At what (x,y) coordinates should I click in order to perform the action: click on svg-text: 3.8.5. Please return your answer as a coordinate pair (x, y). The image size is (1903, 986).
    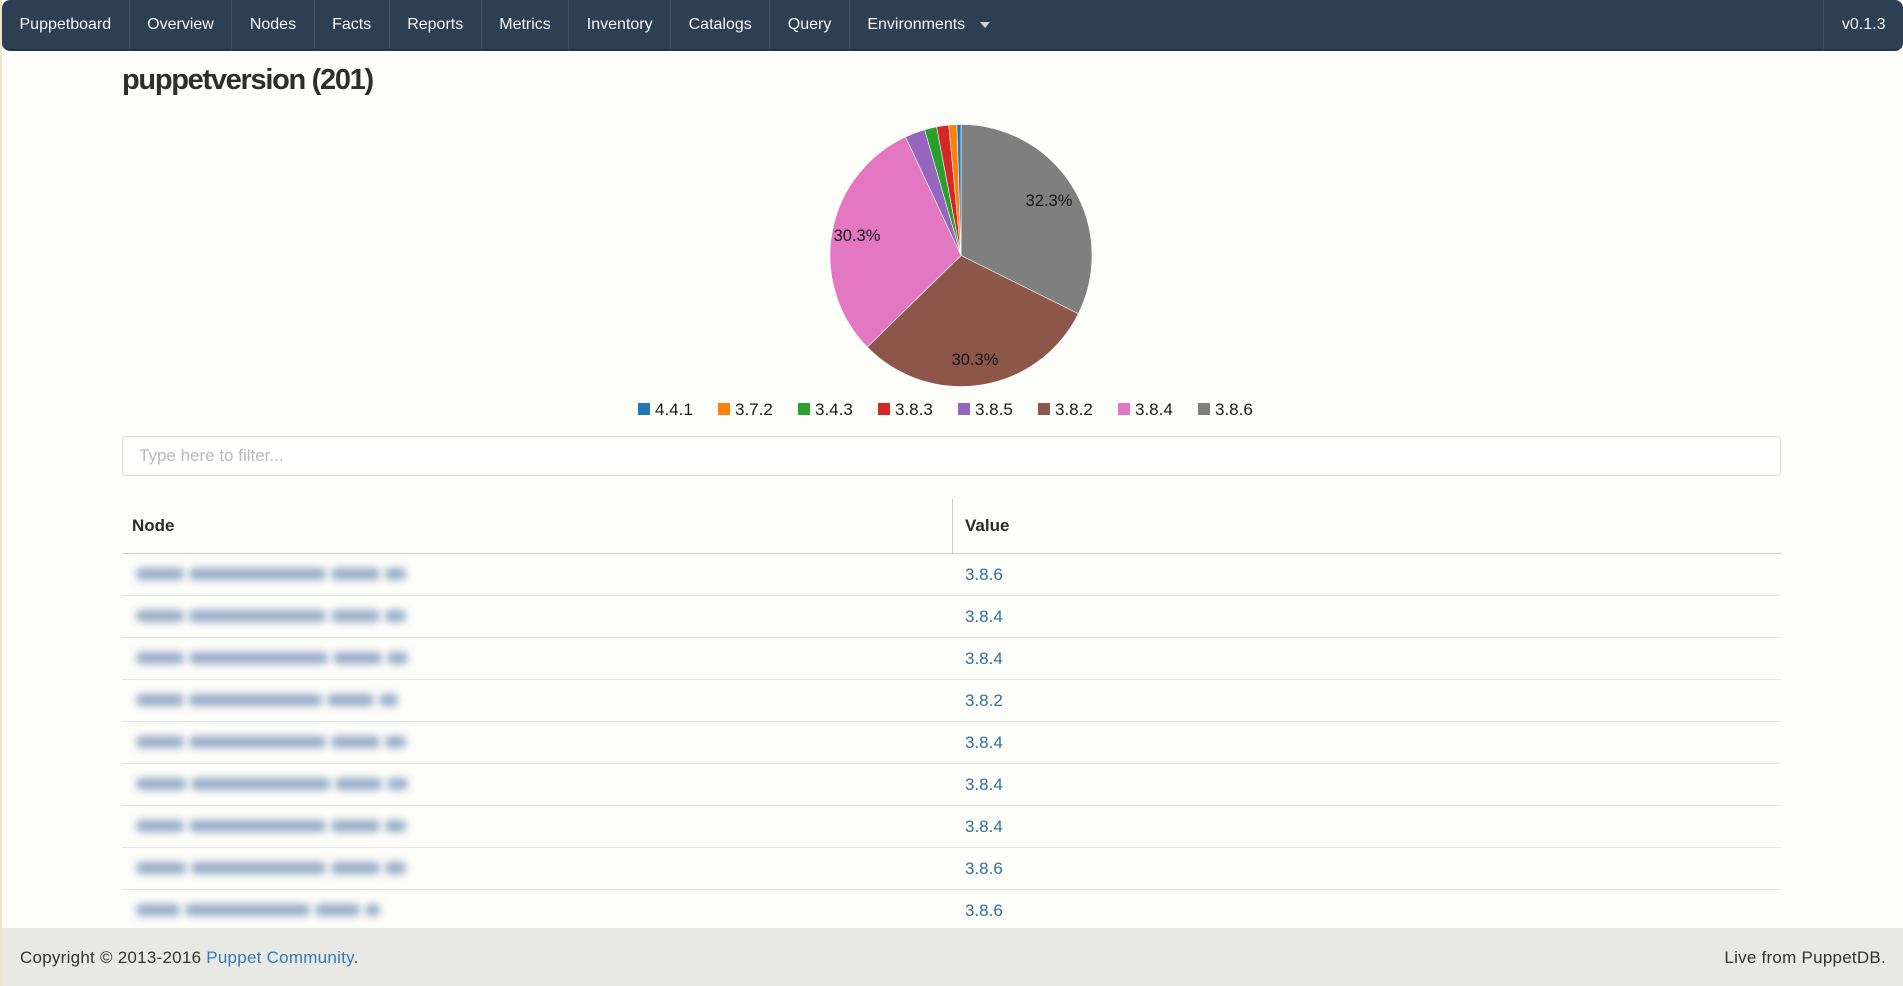
    Looking at the image, I should click on (994, 409).